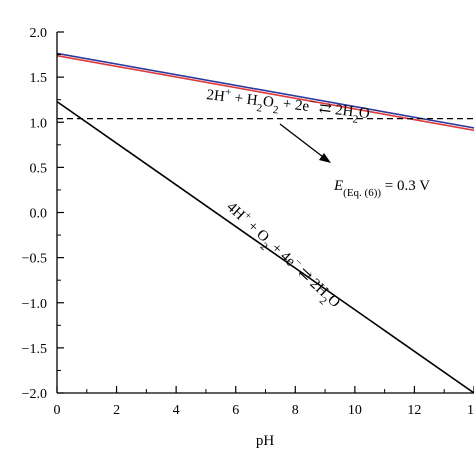  I want to click on x-tick-label: 4, so click(176, 410).